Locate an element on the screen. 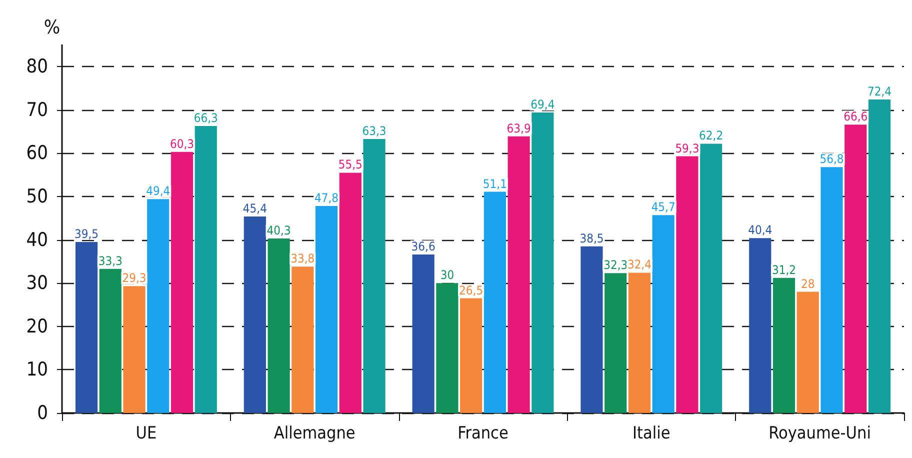  data-label: 39,5 is located at coordinates (86, 233).